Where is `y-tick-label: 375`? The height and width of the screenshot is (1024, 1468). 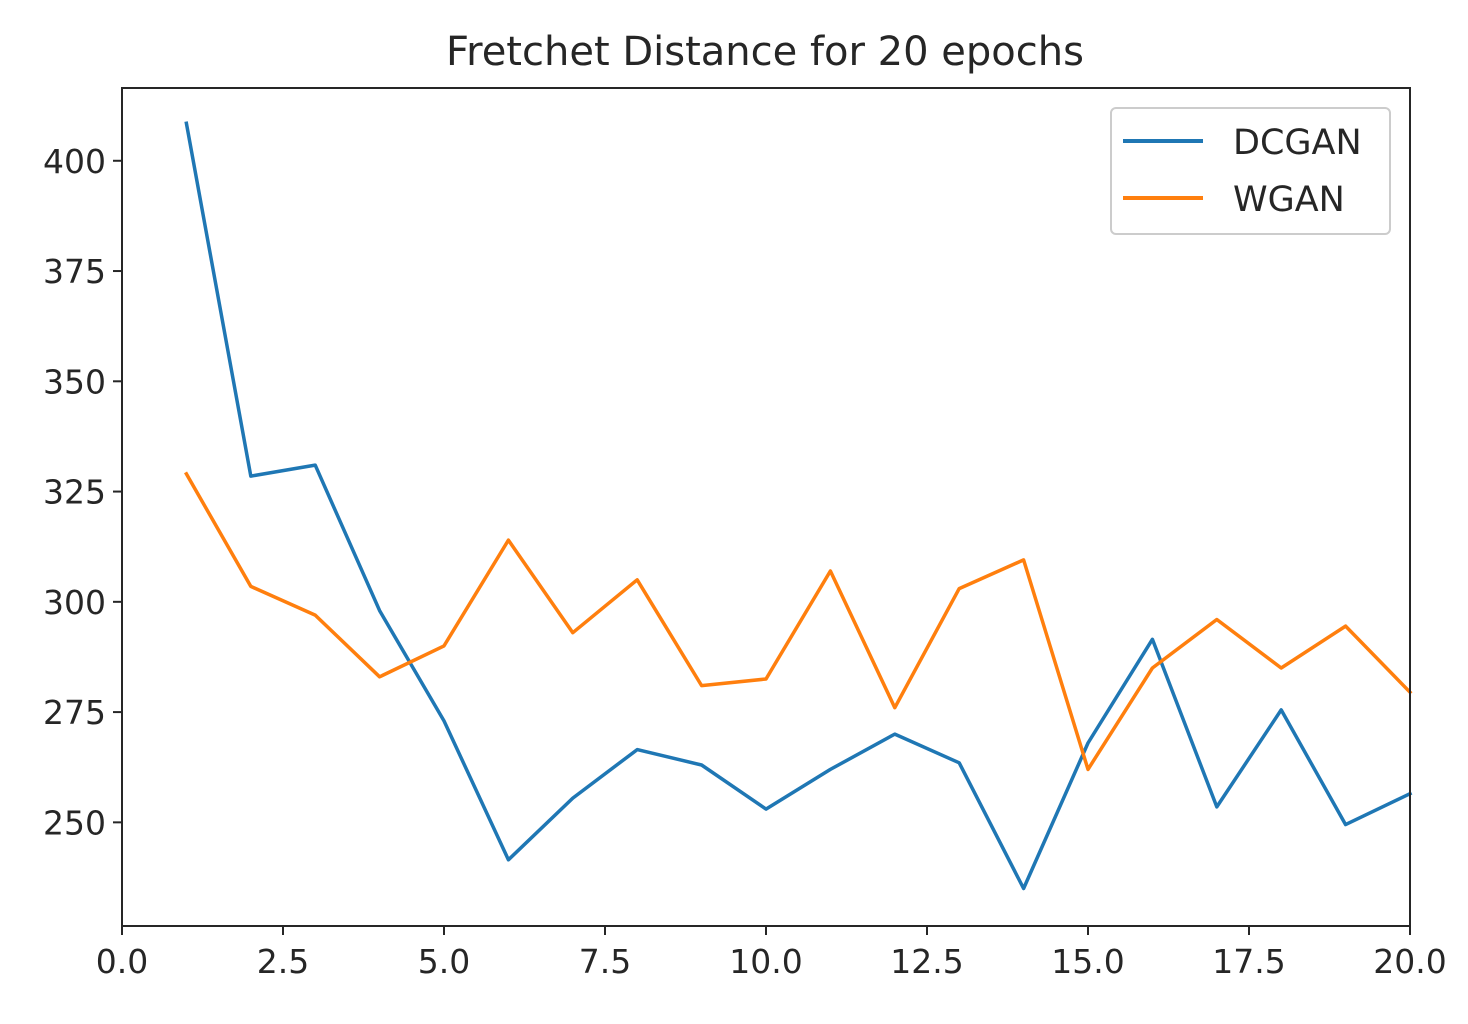 y-tick-label: 375 is located at coordinates (74, 271).